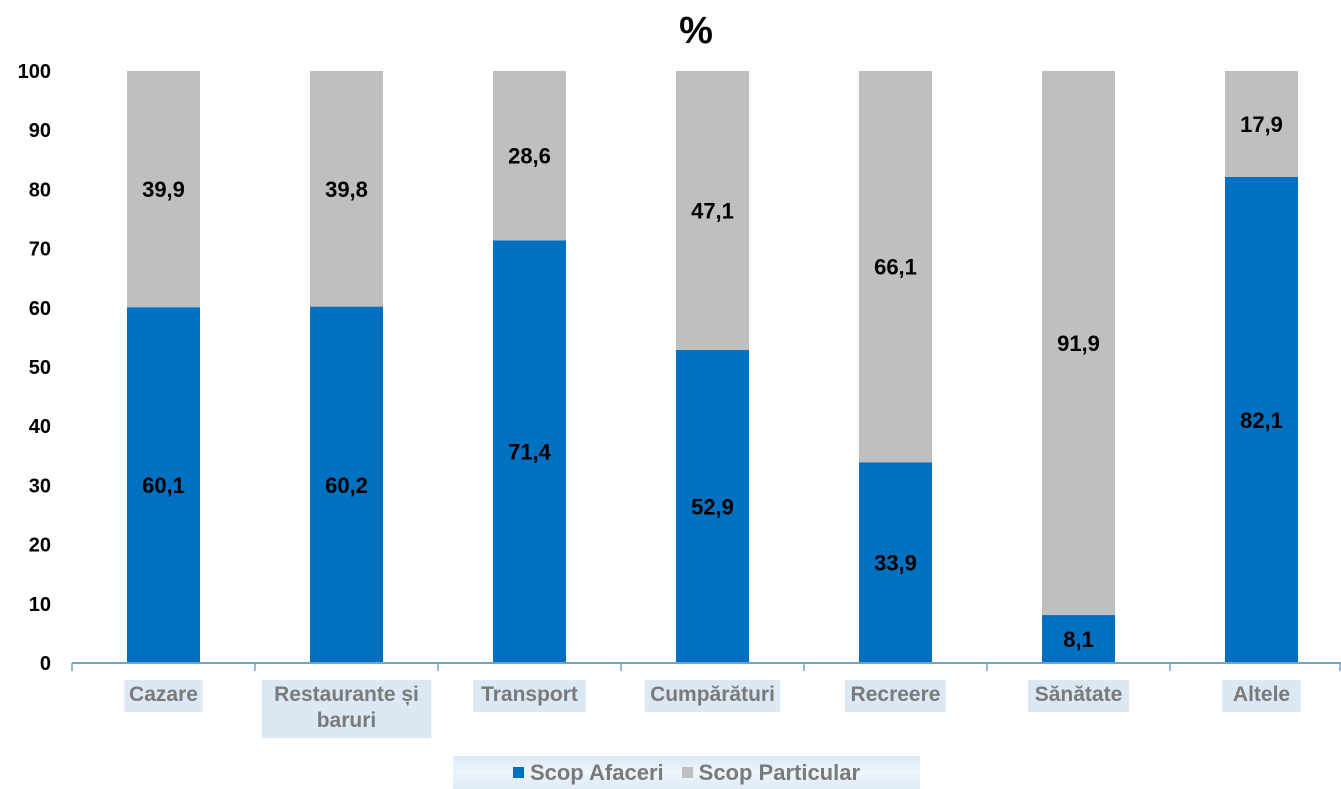  I want to click on bar-scop-particular-recreere, so click(895, 267).